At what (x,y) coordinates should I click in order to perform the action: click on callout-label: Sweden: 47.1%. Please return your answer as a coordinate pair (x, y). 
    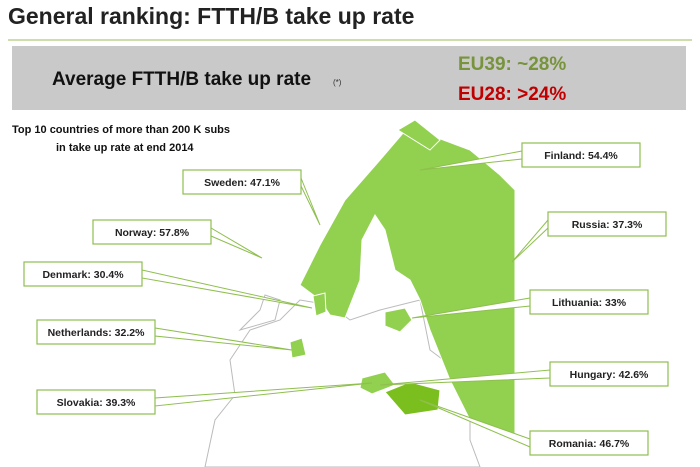
    Looking at the image, I should click on (242, 183).